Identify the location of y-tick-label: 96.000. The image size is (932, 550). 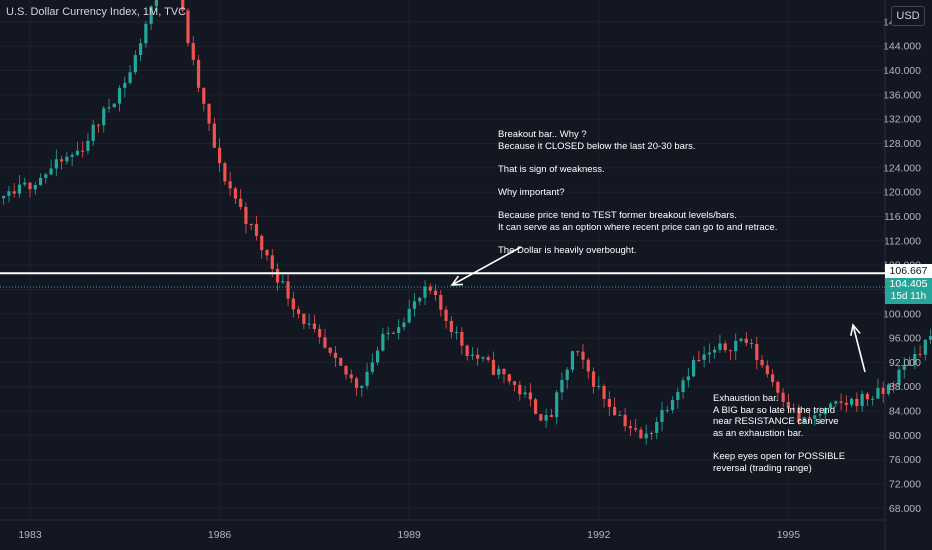
(905, 339).